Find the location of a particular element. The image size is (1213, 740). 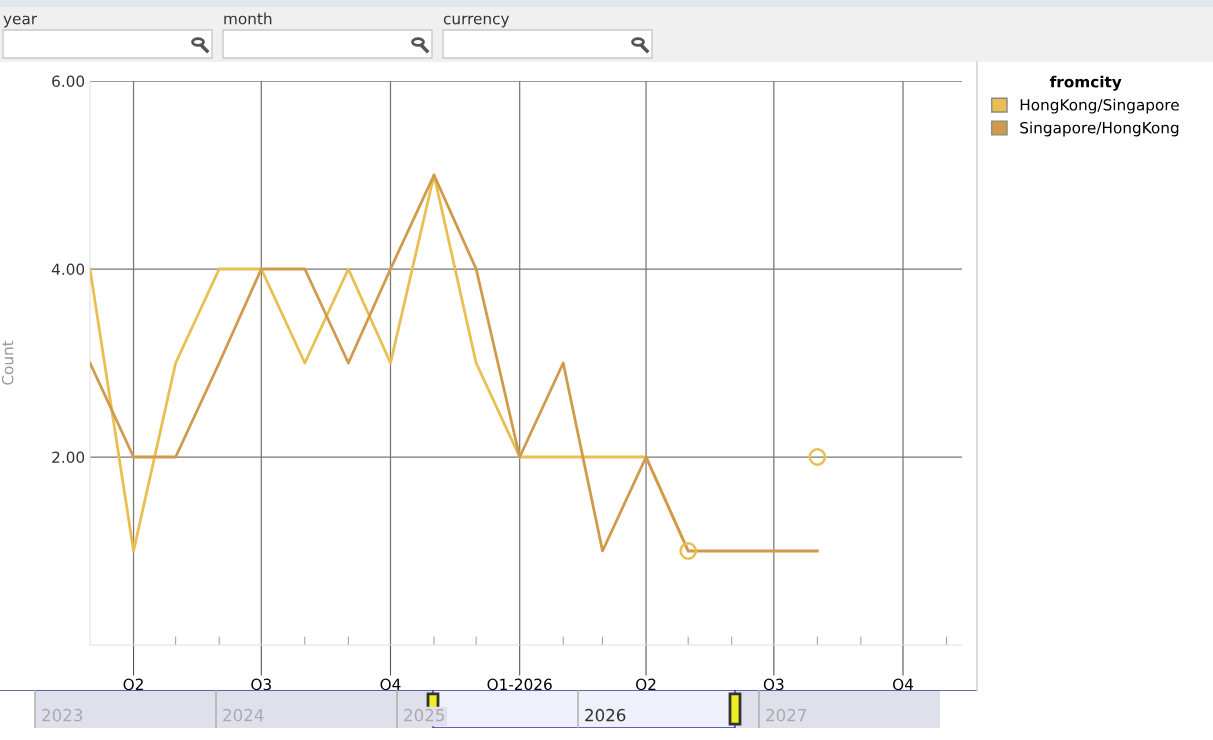

text: 2027 is located at coordinates (786, 715).